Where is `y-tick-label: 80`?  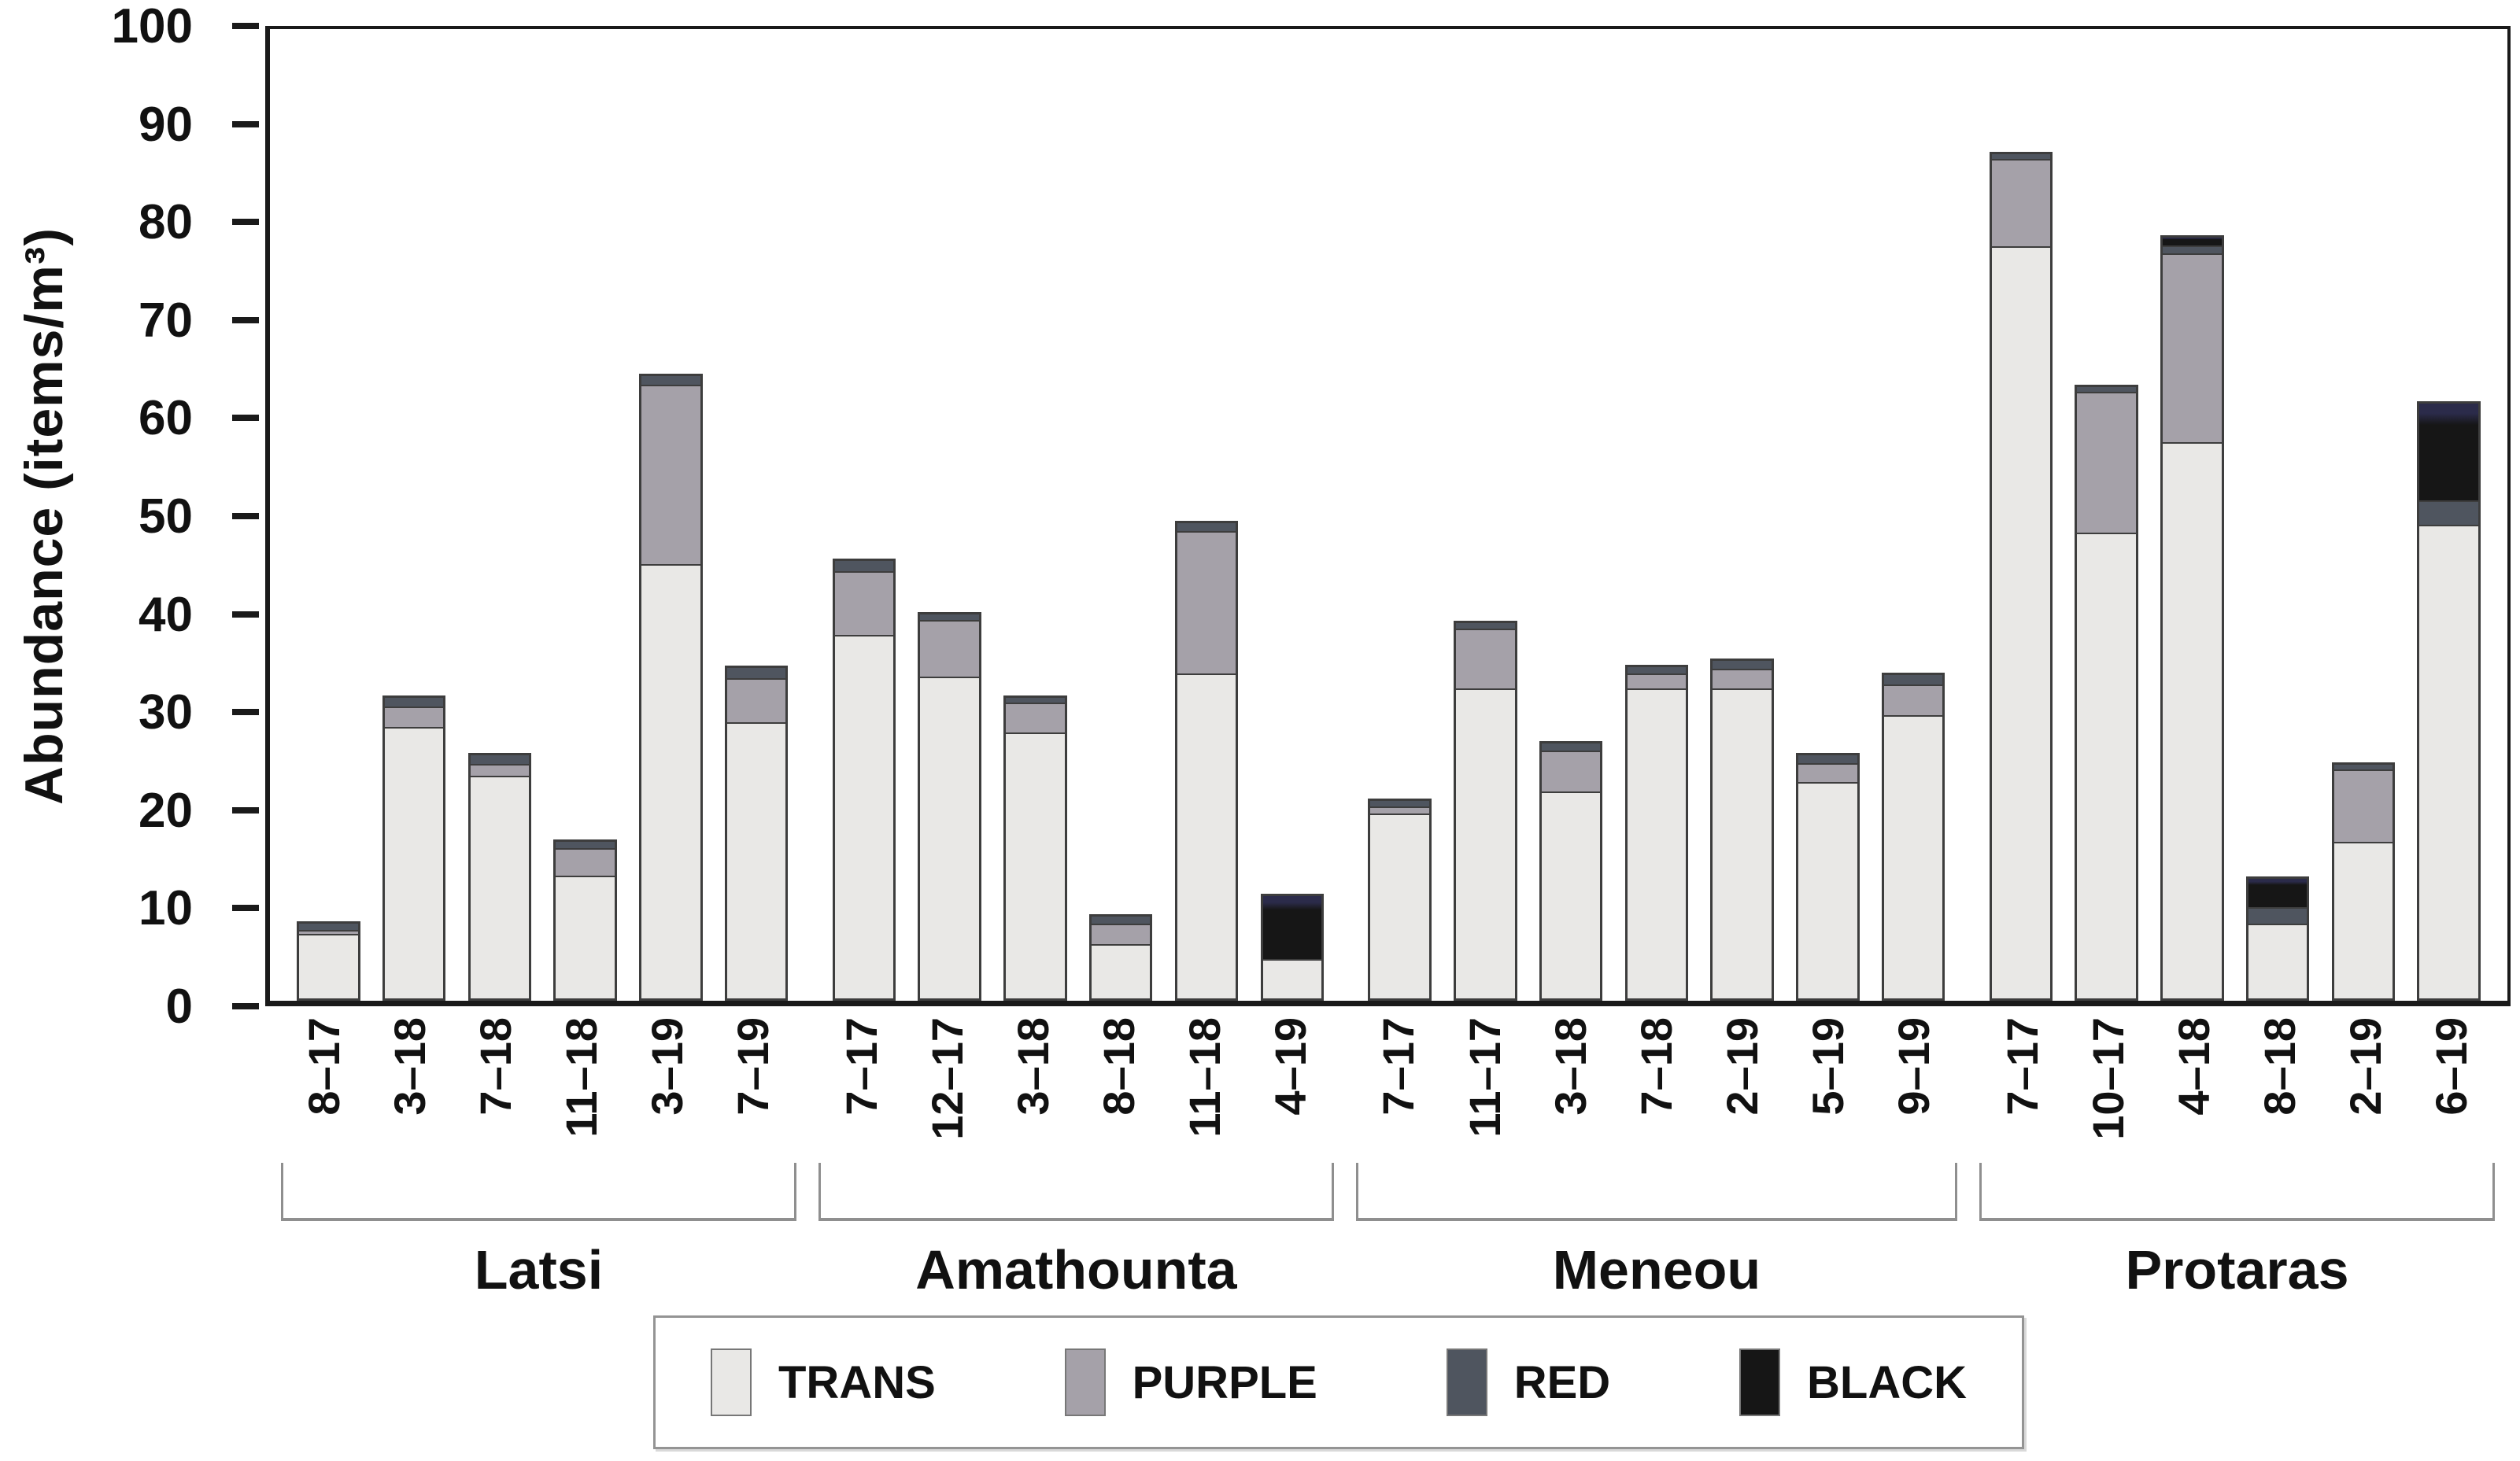 y-tick-label: 80 is located at coordinates (166, 222).